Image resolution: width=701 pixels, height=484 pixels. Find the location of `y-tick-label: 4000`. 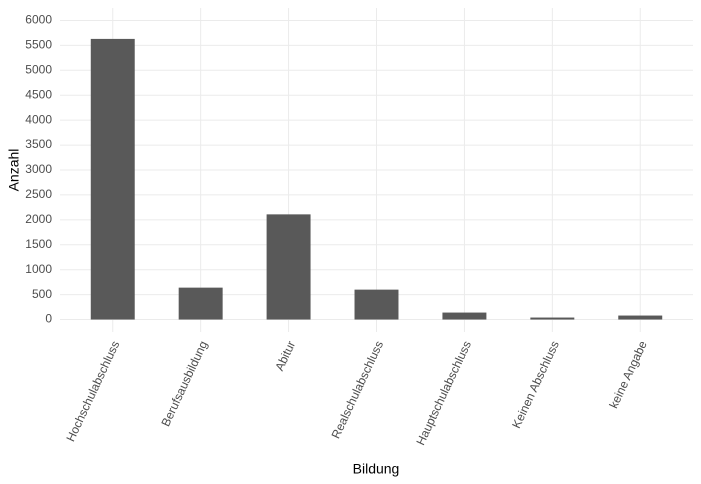

y-tick-label: 4000 is located at coordinates (38, 119).